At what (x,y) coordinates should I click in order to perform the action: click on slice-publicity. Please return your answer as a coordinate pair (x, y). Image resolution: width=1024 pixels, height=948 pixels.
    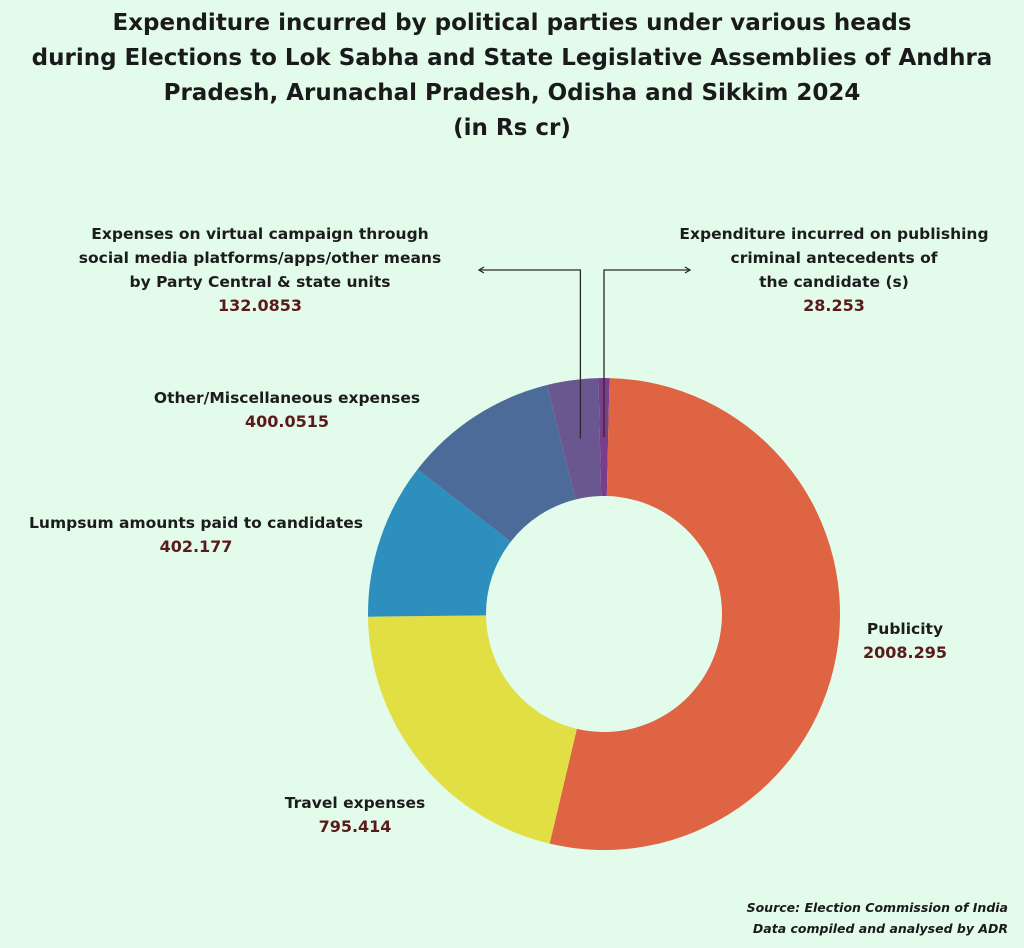
    Looking at the image, I should click on (695, 614).